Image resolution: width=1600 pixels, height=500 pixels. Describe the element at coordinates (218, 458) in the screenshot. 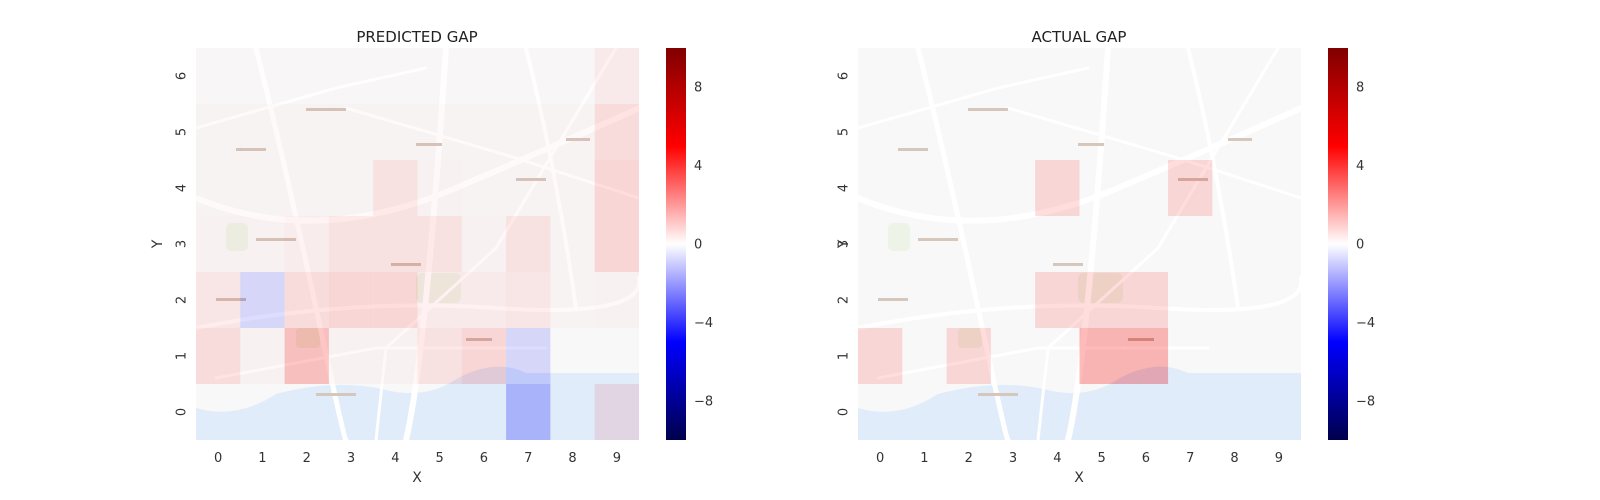

I see `x-tick-label: 0` at that location.